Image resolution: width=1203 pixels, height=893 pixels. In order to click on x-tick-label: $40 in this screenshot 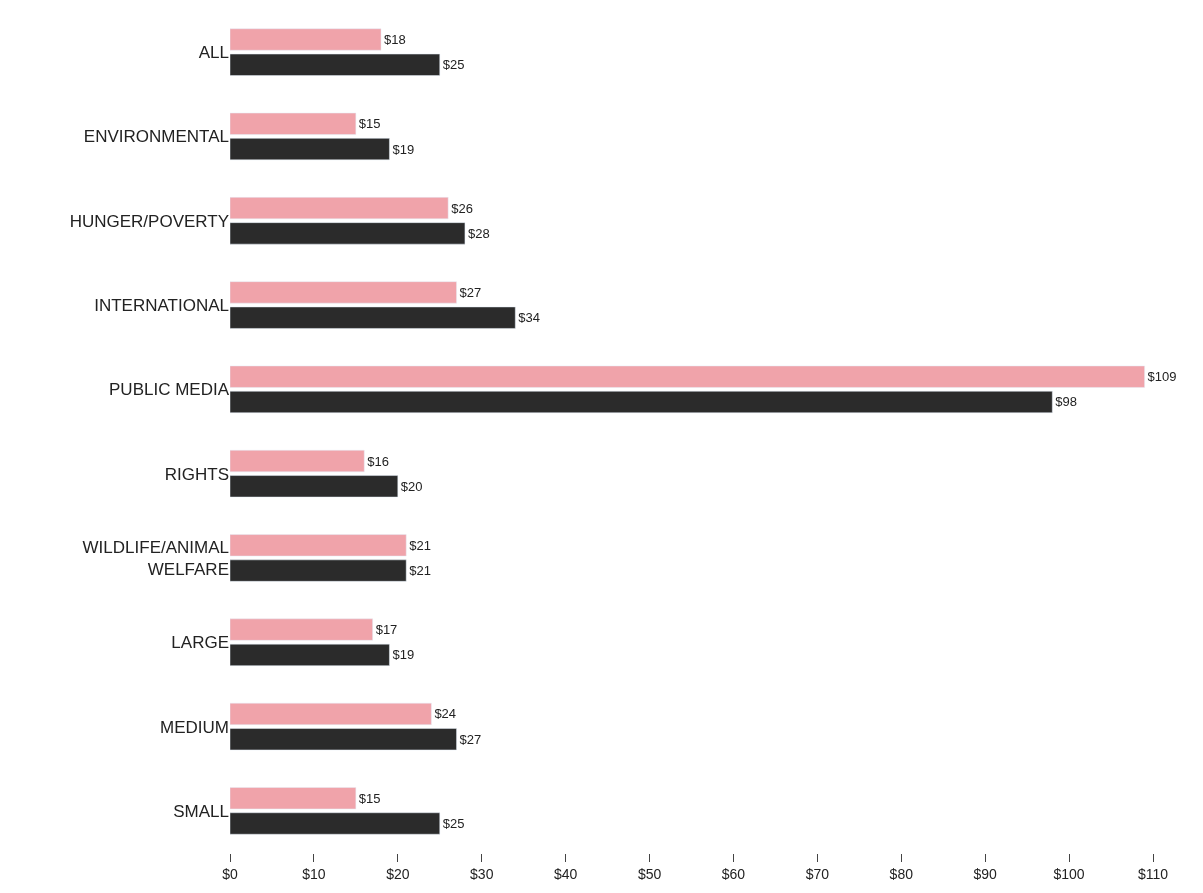, I will do `click(565, 873)`.